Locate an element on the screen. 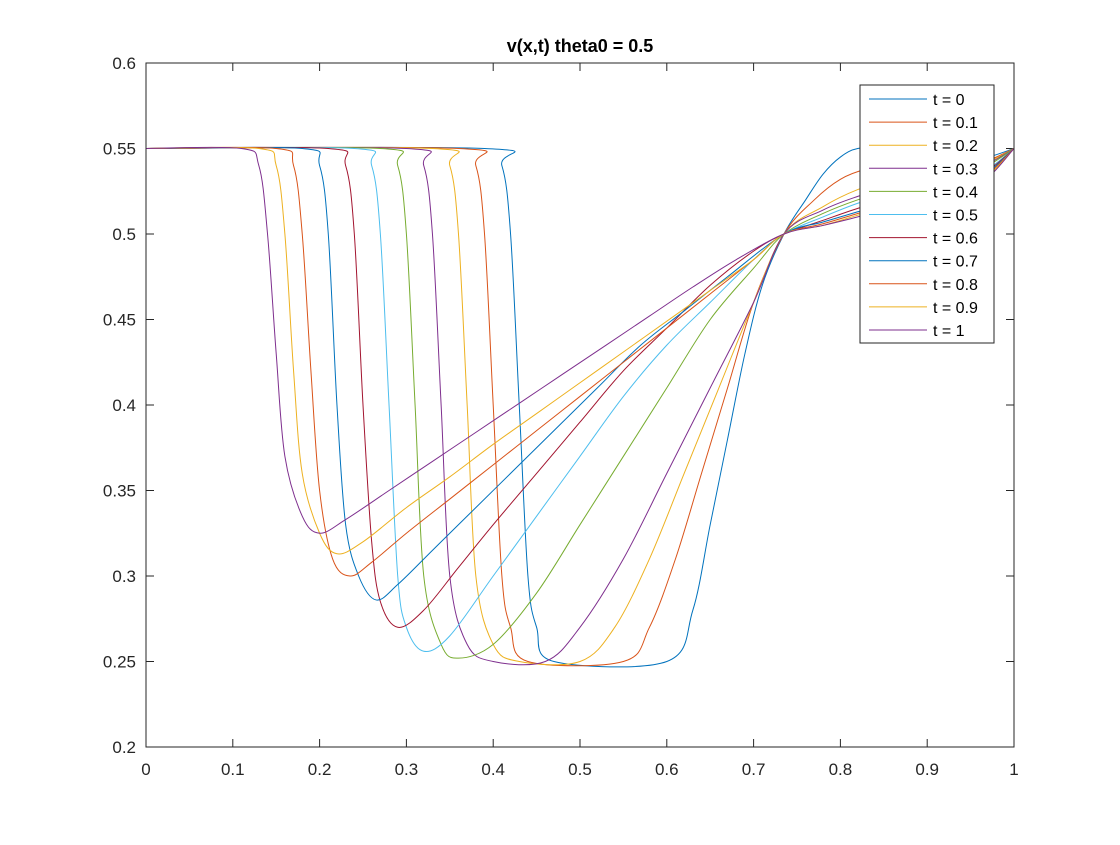 Image resolution: width=1120 pixels, height=845 pixels. x-tick-label: 0.8 is located at coordinates (841, 769).